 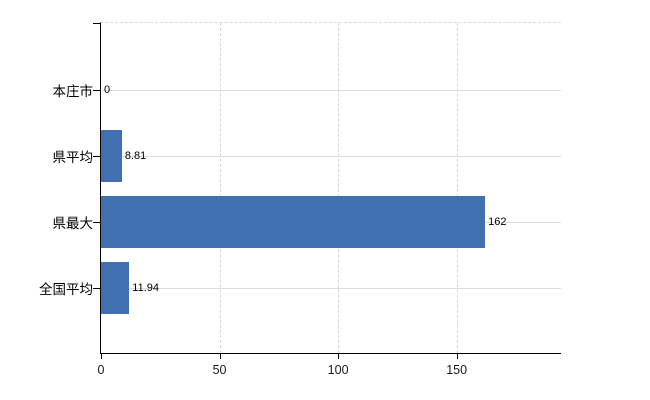 I want to click on x-axis-tick-label: 50, so click(x=219, y=370).